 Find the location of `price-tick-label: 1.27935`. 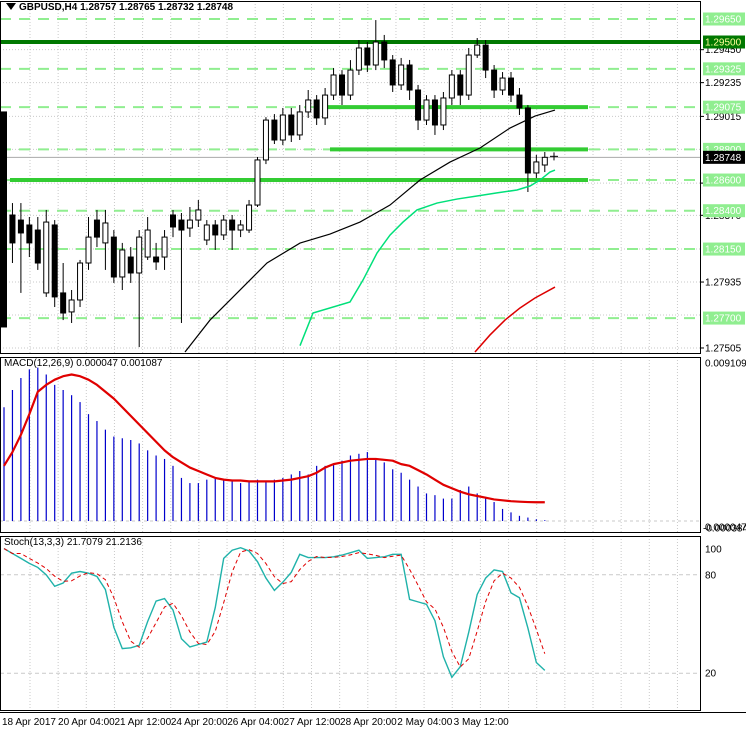

price-tick-label: 1.27935 is located at coordinates (723, 283).